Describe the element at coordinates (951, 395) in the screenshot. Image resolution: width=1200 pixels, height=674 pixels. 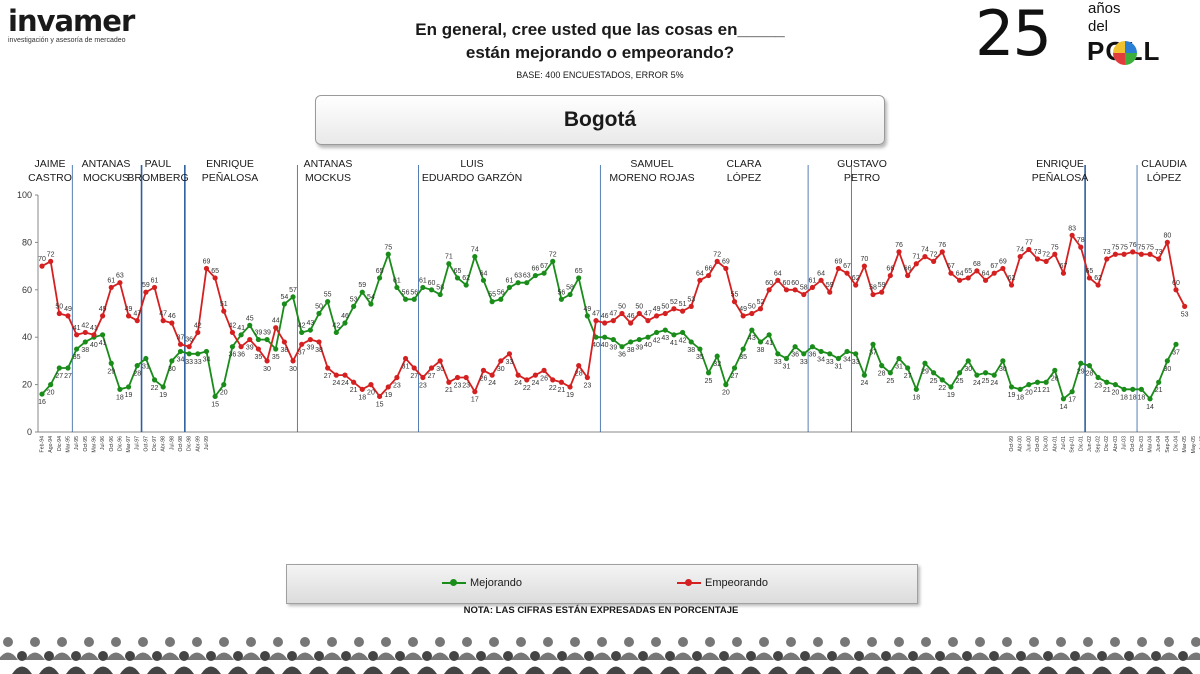
I see `data-label: 19` at that location.